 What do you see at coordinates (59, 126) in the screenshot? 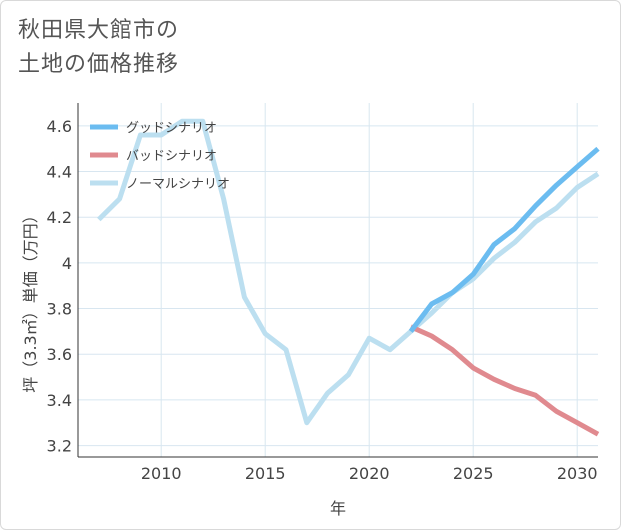
I see `y-tick-label: 4.6` at bounding box center [59, 126].